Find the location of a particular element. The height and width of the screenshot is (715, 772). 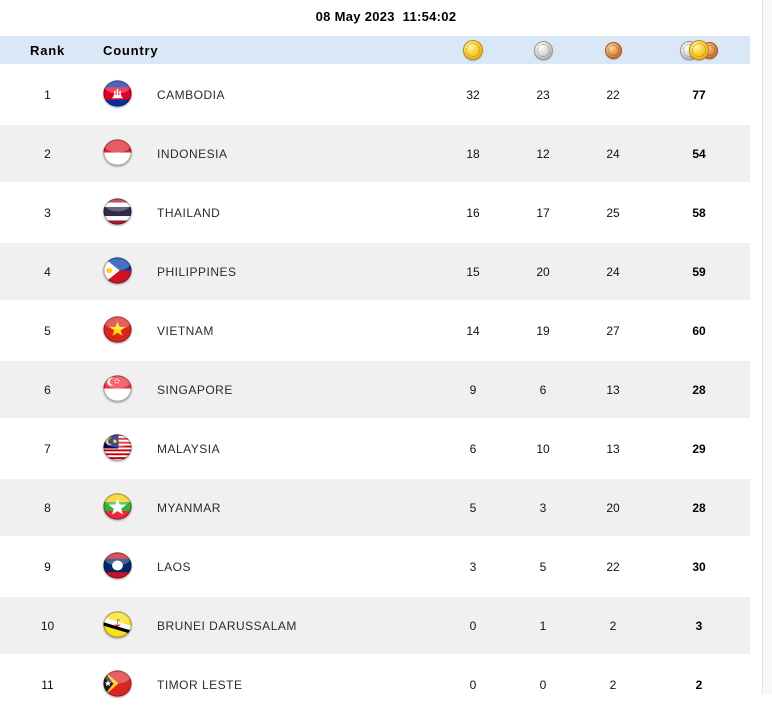

bronze-count: 22 is located at coordinates (613, 566).